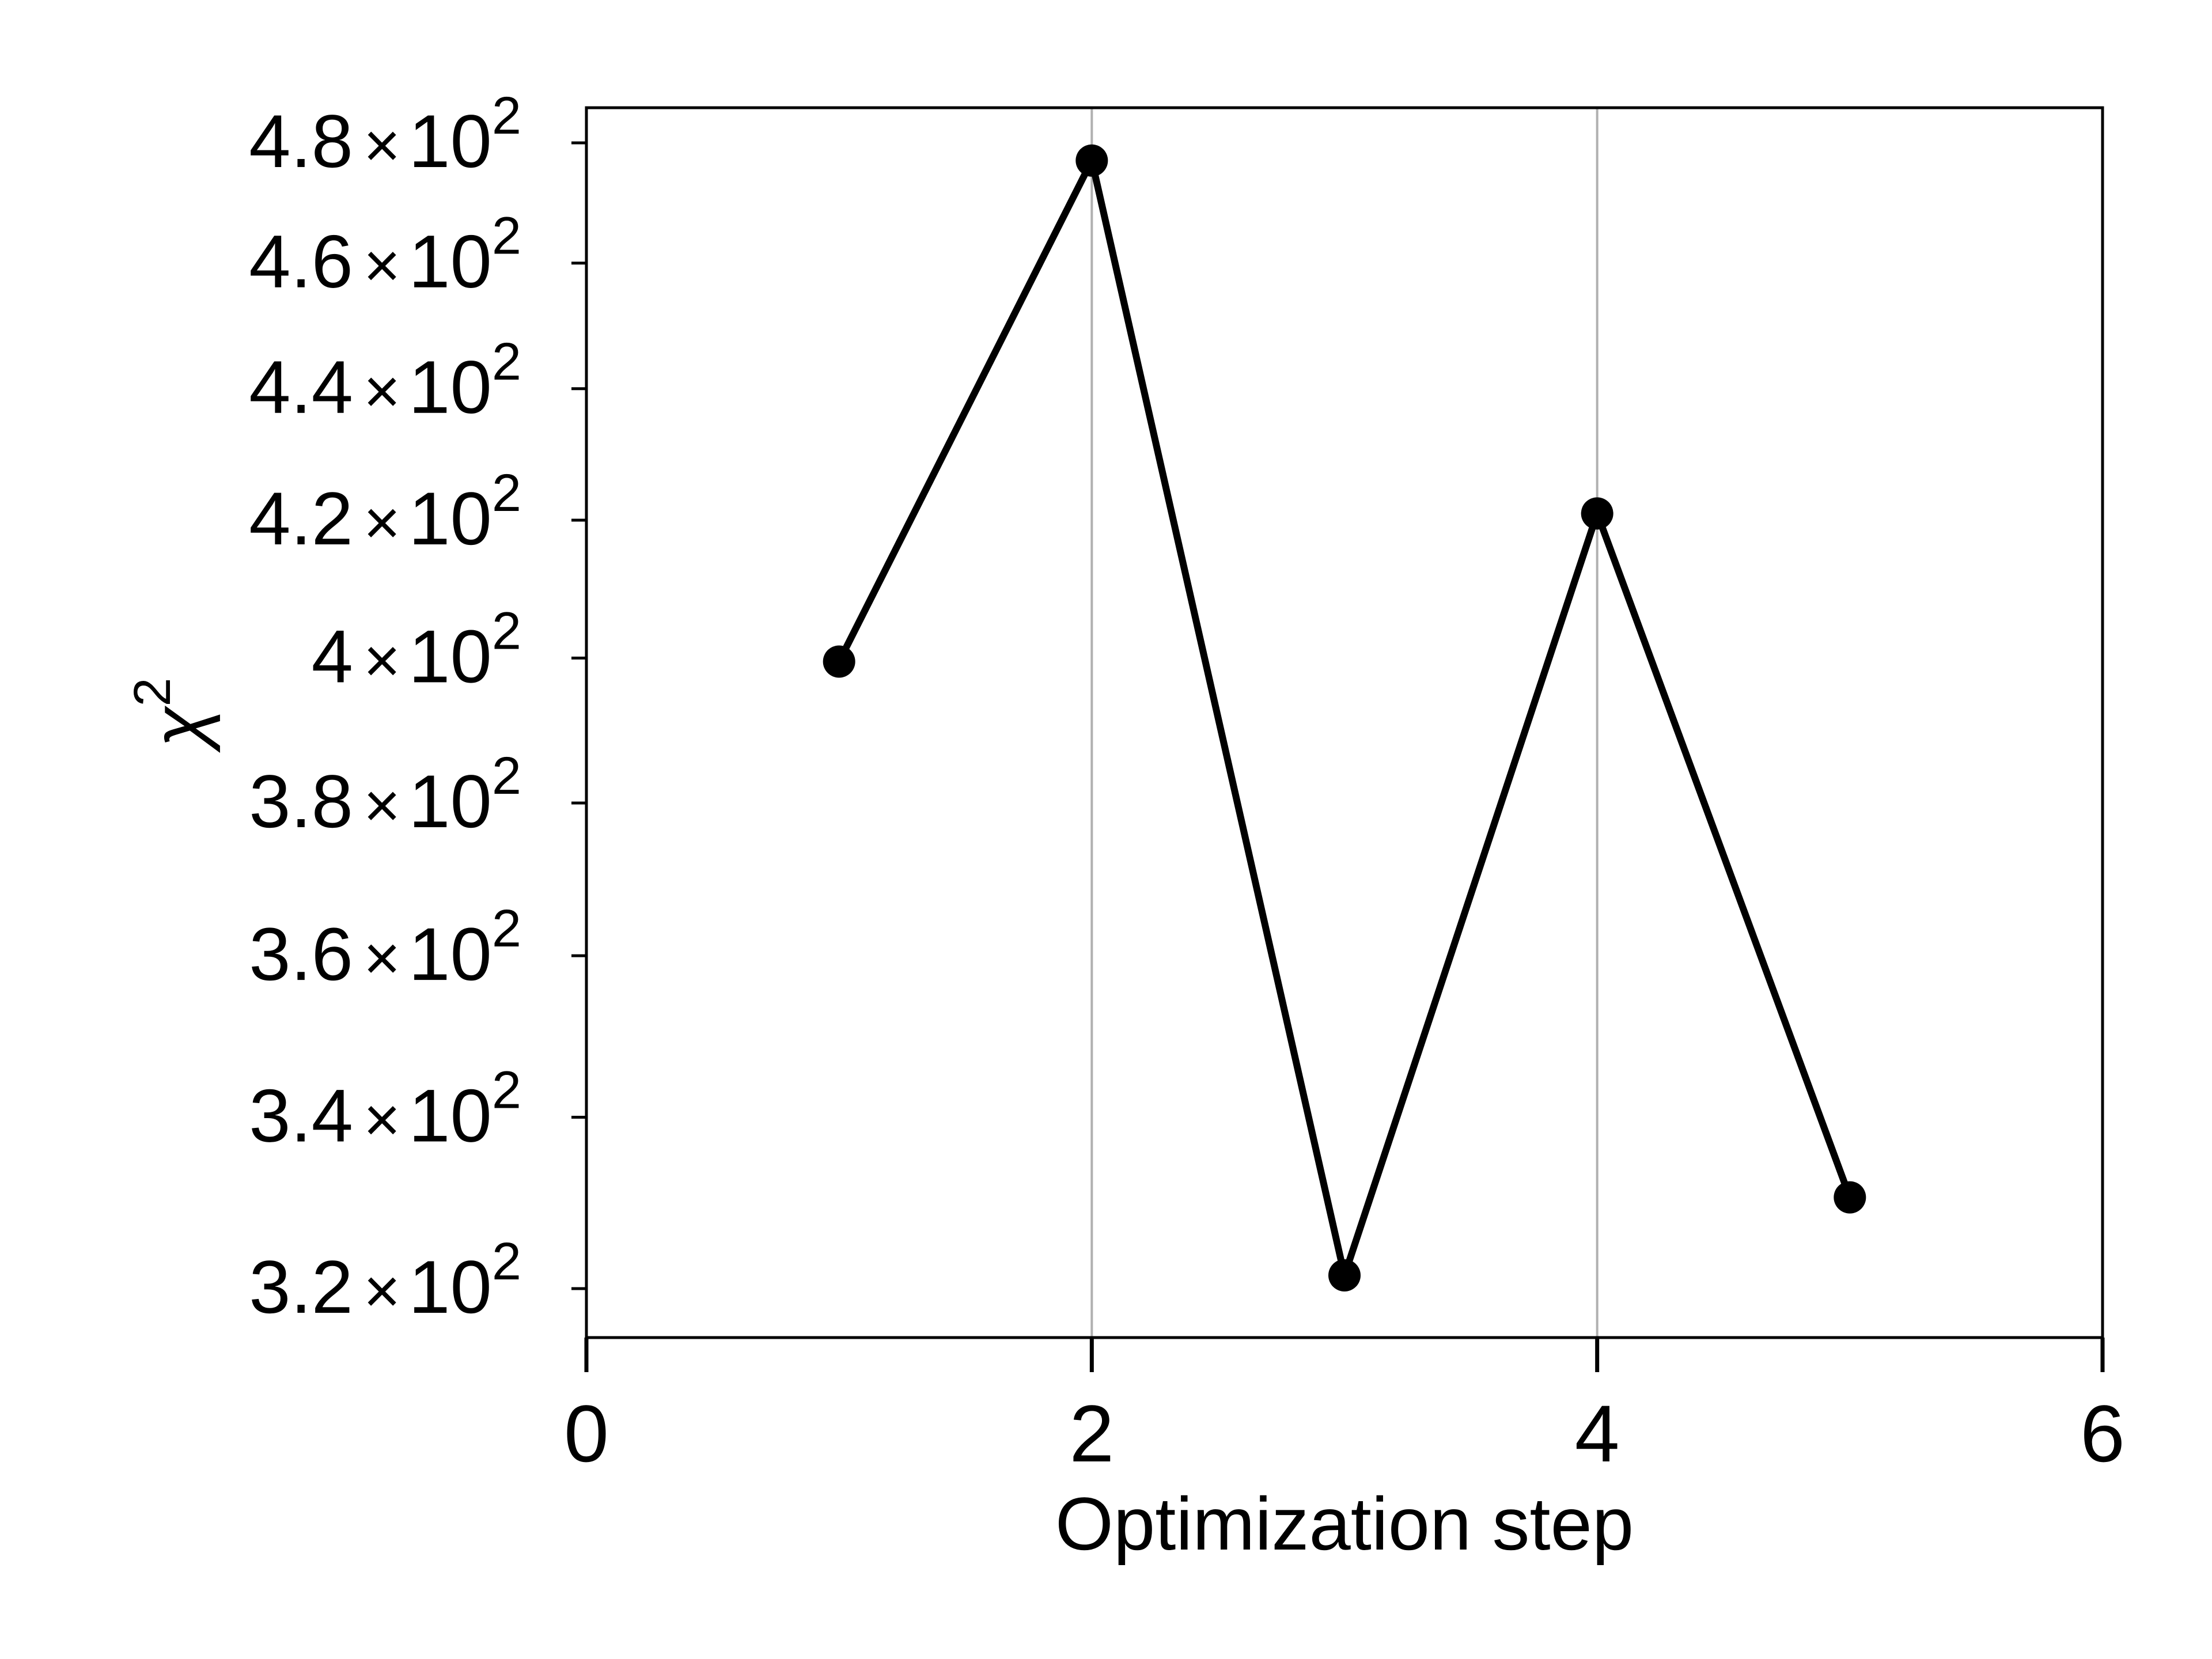  What do you see at coordinates (385, 1280) in the screenshot?
I see `y-tick-label: 3.2 × 10²` at bounding box center [385, 1280].